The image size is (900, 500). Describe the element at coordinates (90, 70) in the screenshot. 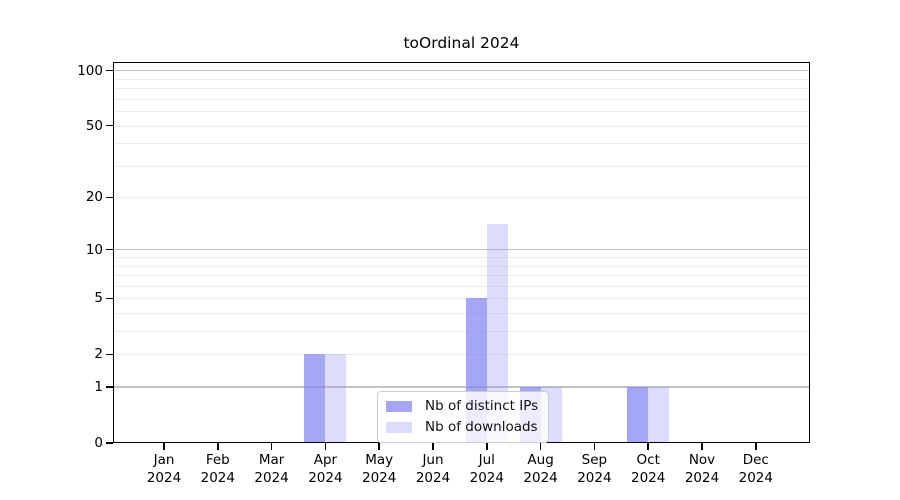

I see `y-tick-label-100: 100` at that location.